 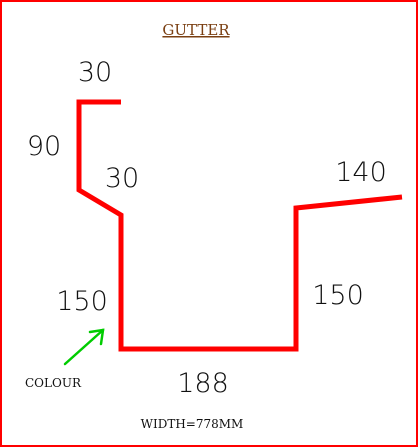 I want to click on dim-base: 188, so click(x=203, y=383).